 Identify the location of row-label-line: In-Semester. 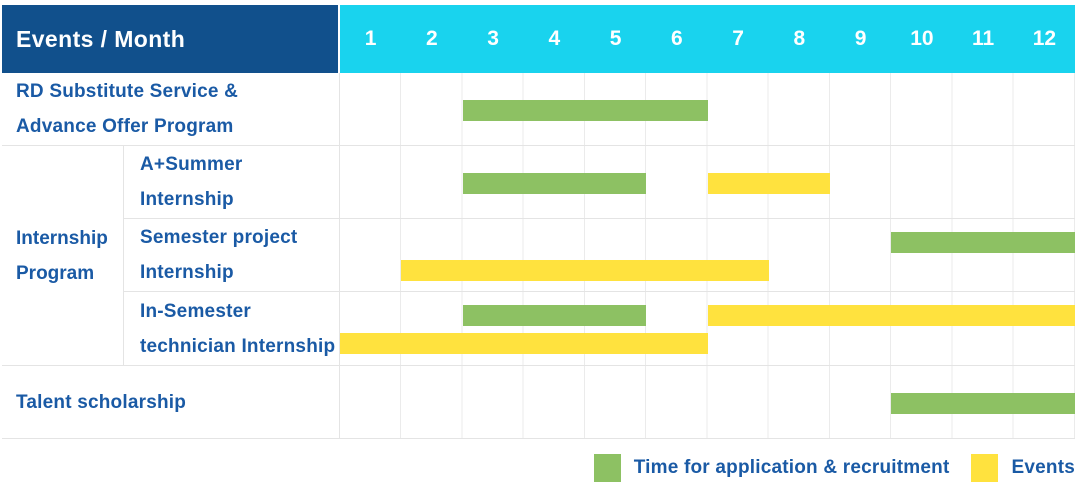
(195, 311).